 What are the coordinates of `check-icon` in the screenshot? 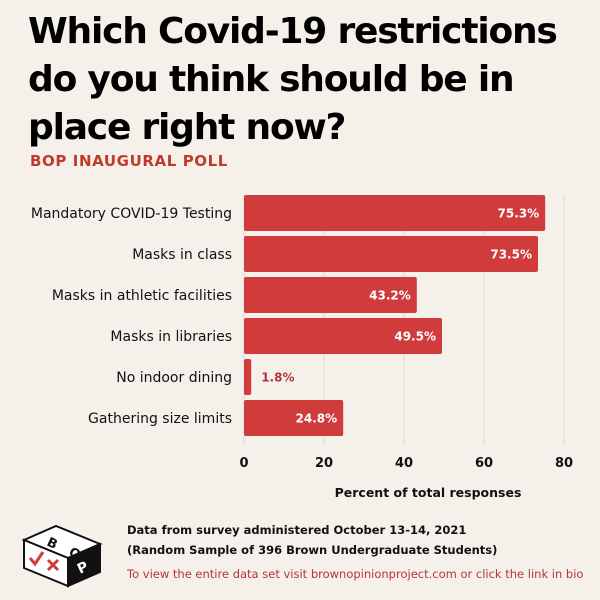 It's located at (36, 559).